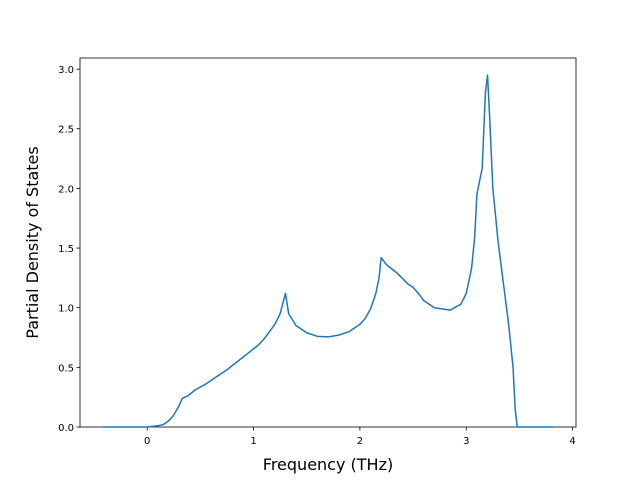  What do you see at coordinates (147, 441) in the screenshot?
I see `x-tick-label: 0` at bounding box center [147, 441].